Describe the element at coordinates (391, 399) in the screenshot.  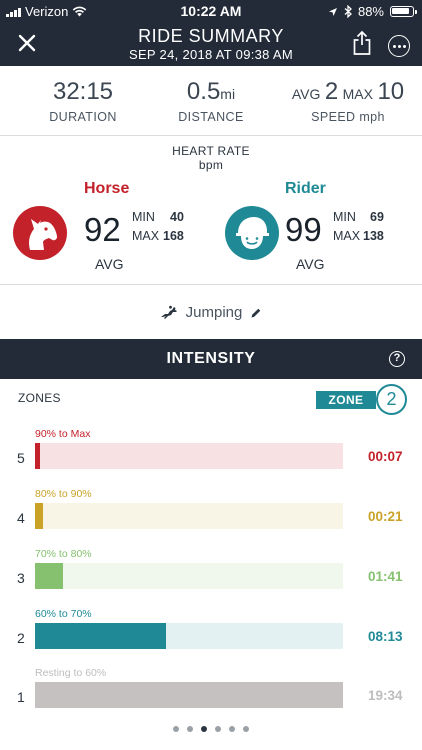
I see `zone-badge-value: 2` at that location.